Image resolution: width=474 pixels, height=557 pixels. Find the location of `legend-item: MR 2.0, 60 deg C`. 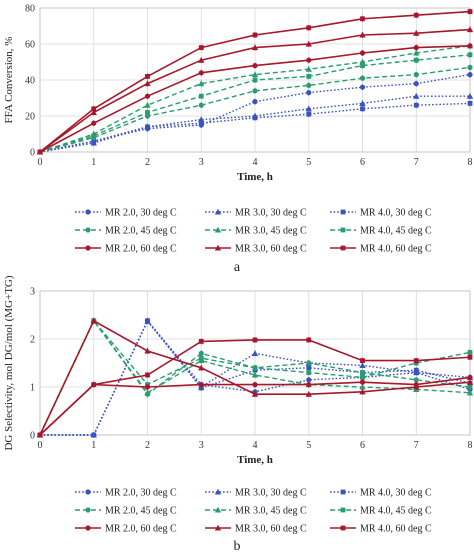

legend-item: MR 2.0, 60 deg C is located at coordinates (126, 249).